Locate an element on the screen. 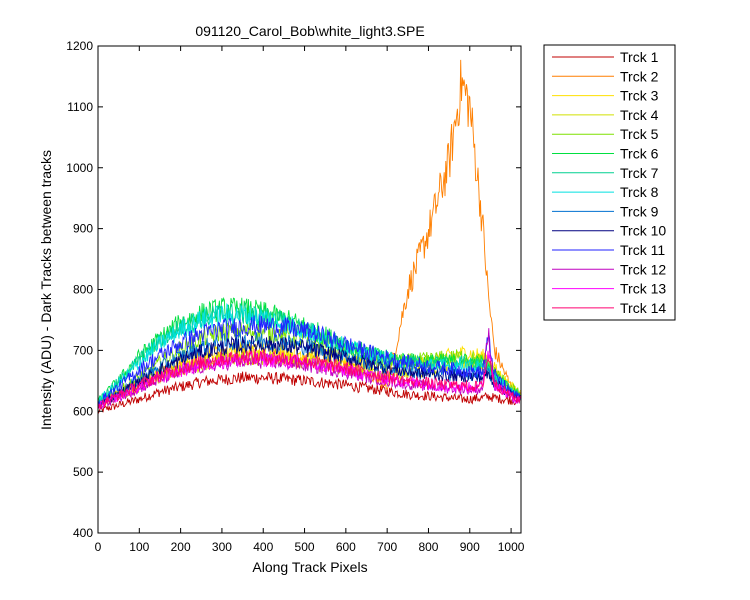 This screenshot has width=750, height=600. y-tick-label: 700 is located at coordinates (83, 350).